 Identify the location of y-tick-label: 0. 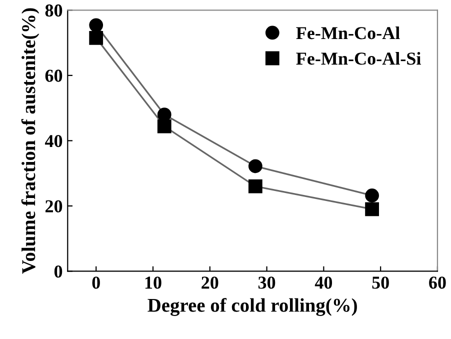
(58, 271).